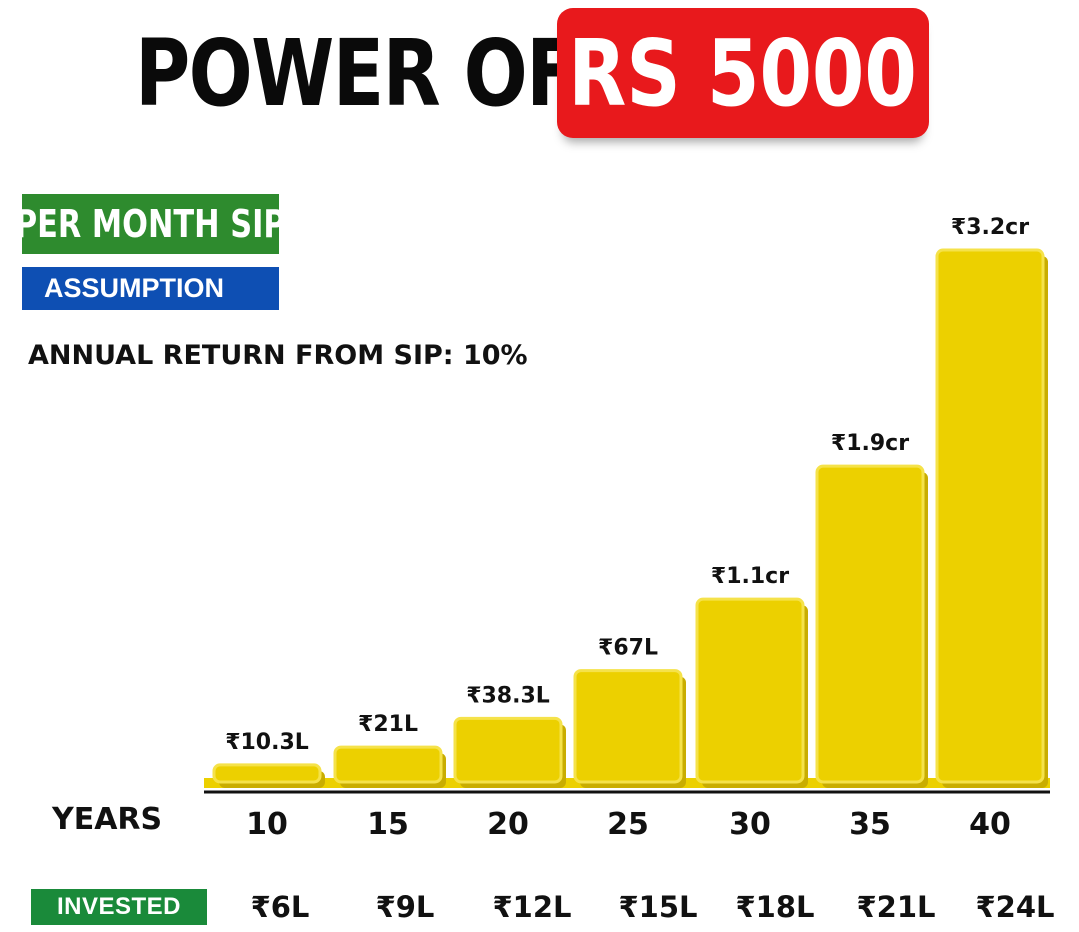  What do you see at coordinates (278, 355) in the screenshot?
I see `annual-return-text: ANNUAL RETURN FROM SIP: 10%` at bounding box center [278, 355].